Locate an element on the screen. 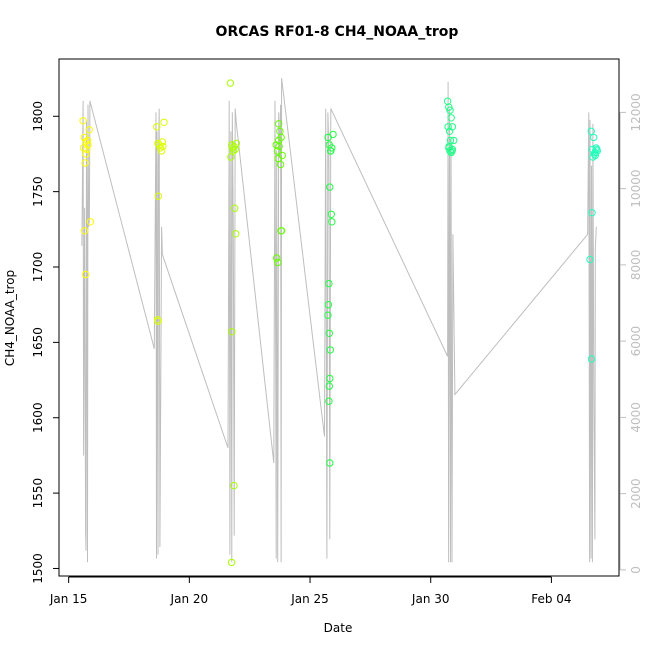  chart-title: ORCAS RF01-8 CH4_NOAA_trop is located at coordinates (337, 32).